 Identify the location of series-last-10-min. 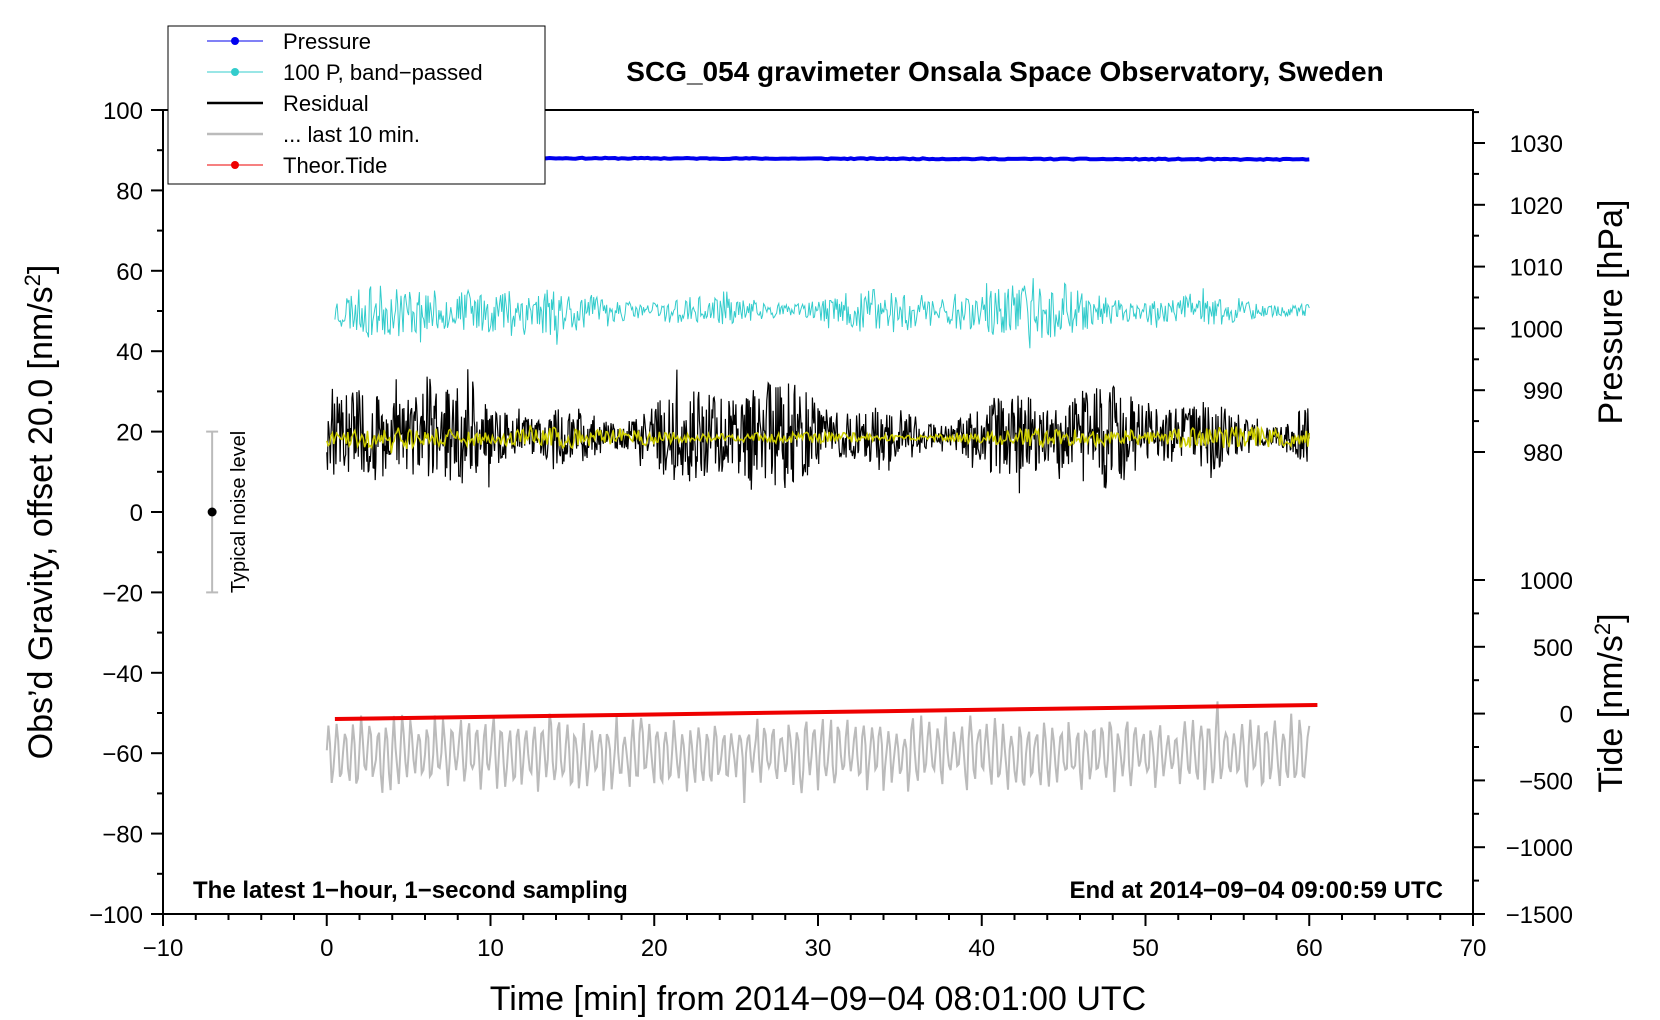
(818, 752).